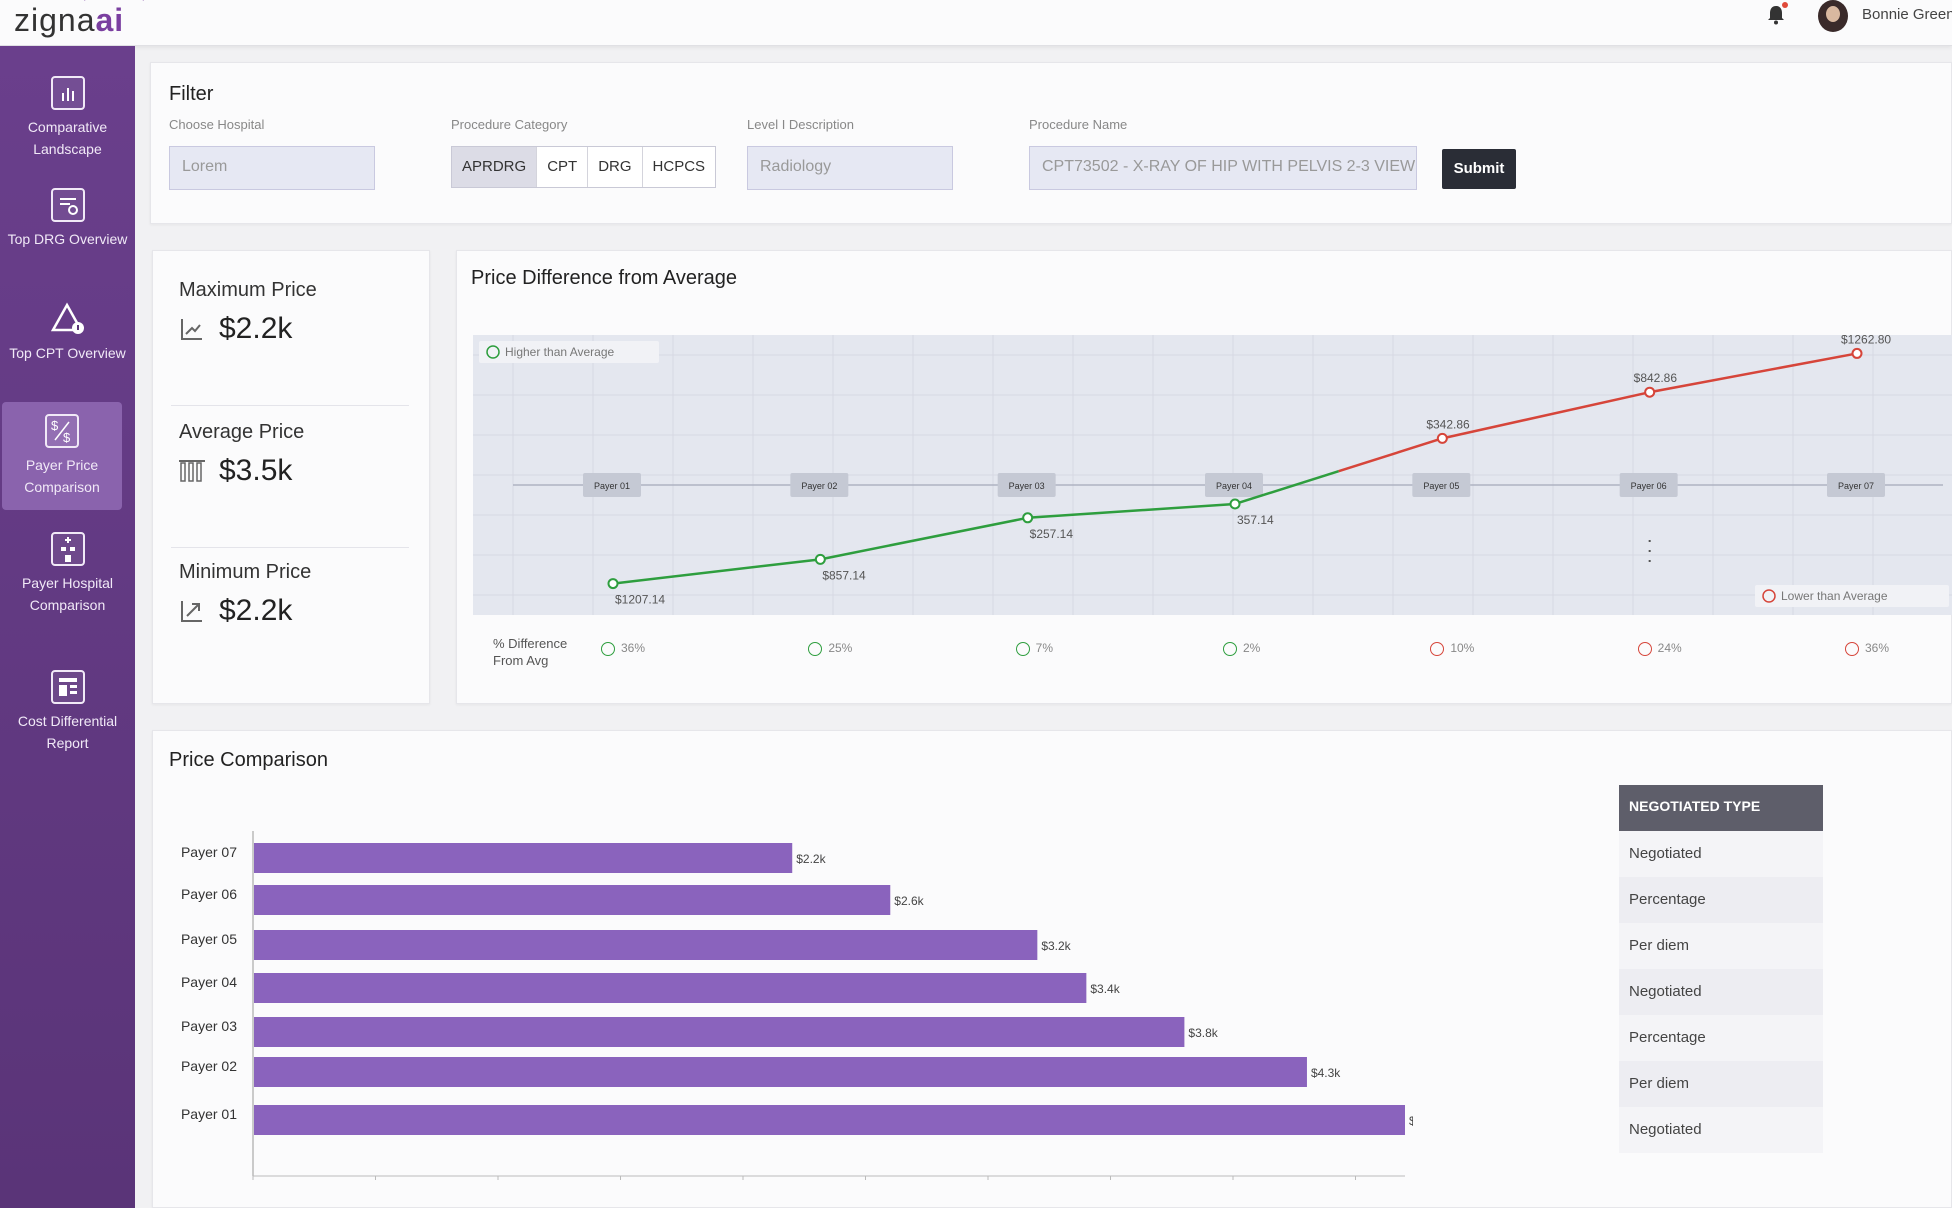 Image resolution: width=1952 pixels, height=1208 pixels. Describe the element at coordinates (1721, 900) in the screenshot. I see `negotiated-type-row: Percentage` at that location.